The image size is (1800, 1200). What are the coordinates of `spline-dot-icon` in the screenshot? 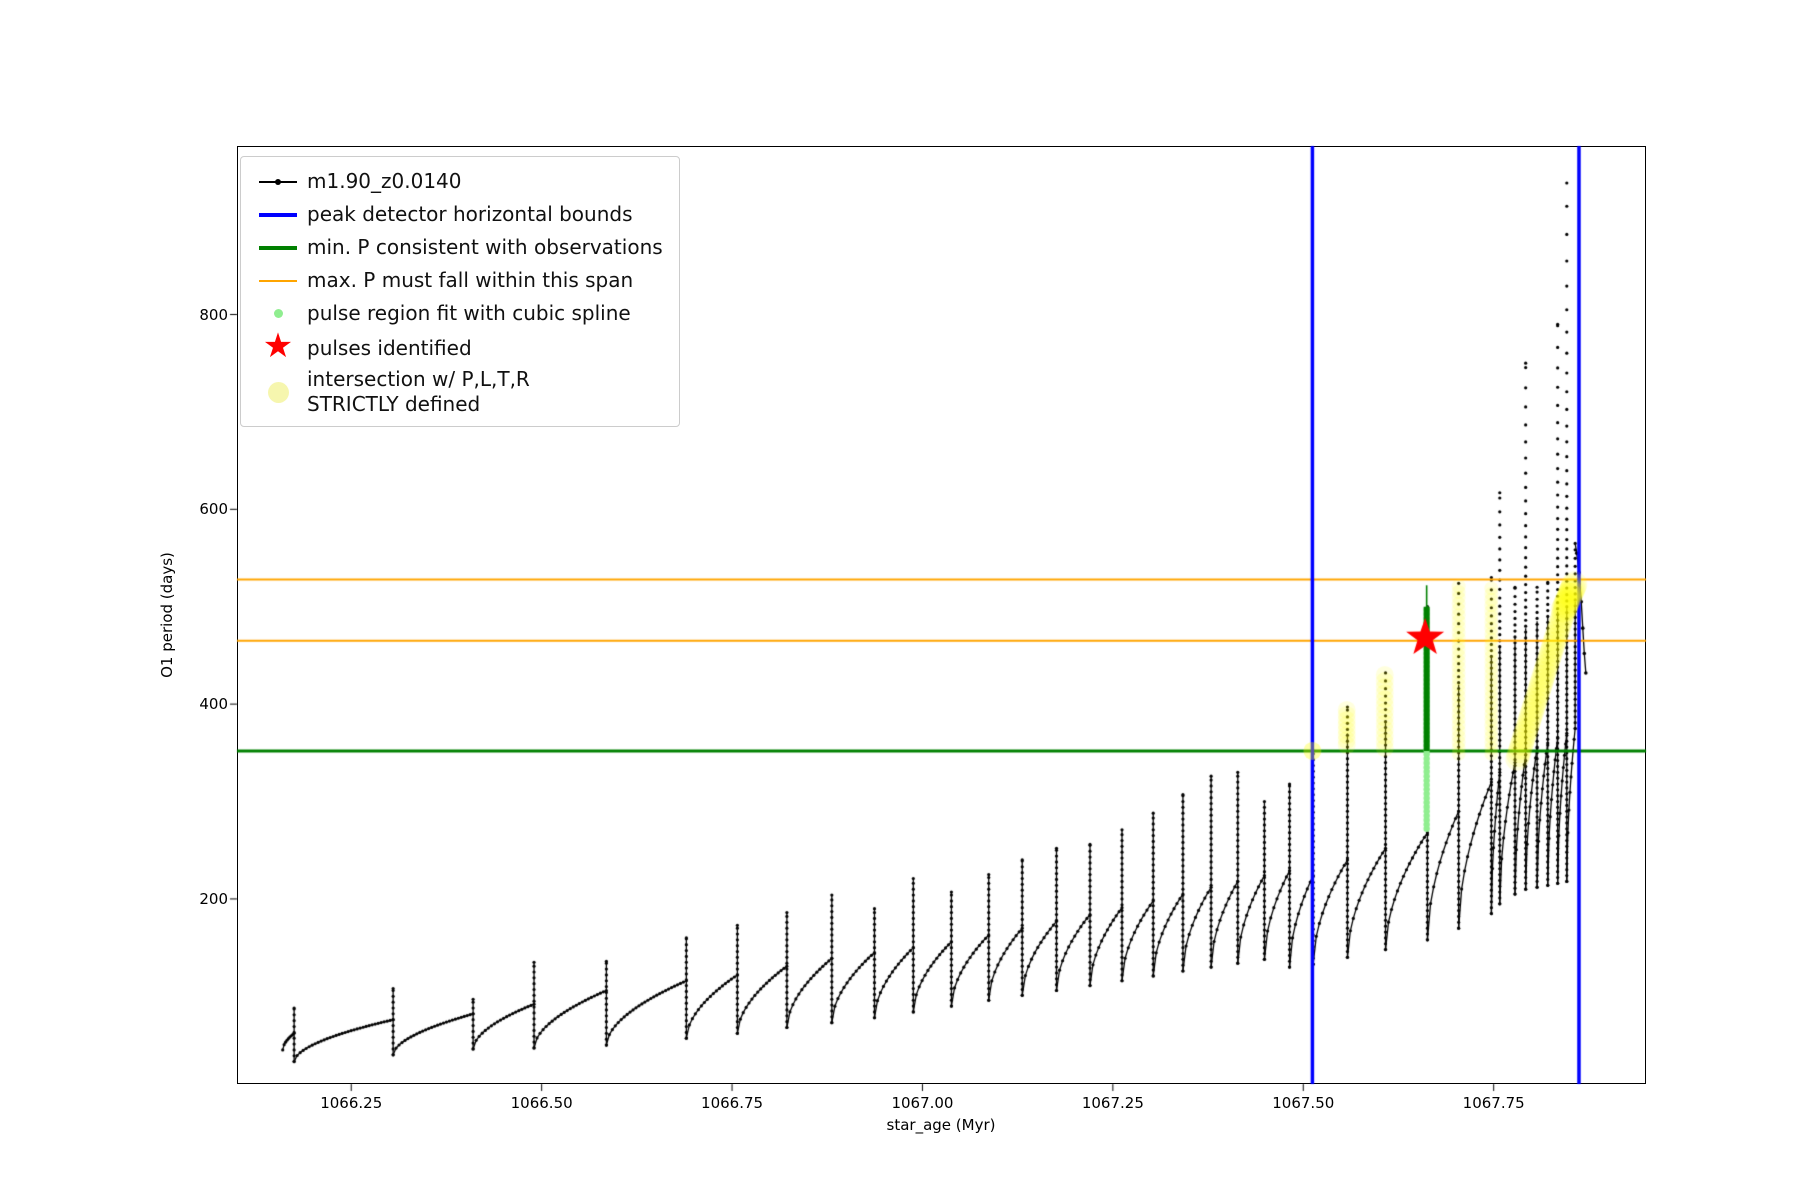 It's located at (278, 313).